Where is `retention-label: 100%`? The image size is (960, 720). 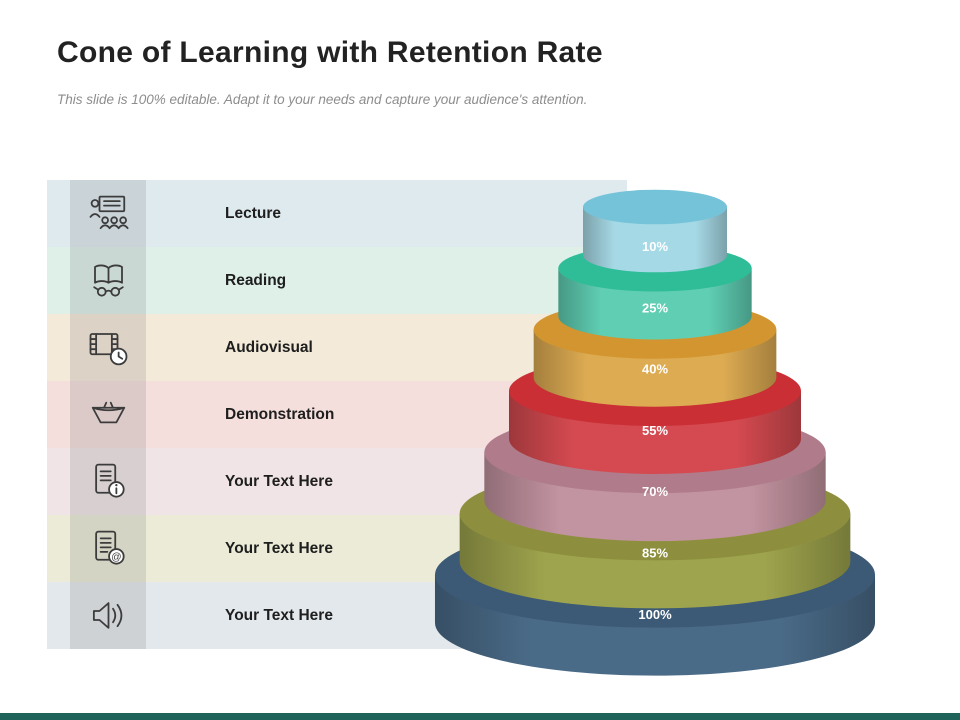
retention-label: 100% is located at coordinates (655, 614).